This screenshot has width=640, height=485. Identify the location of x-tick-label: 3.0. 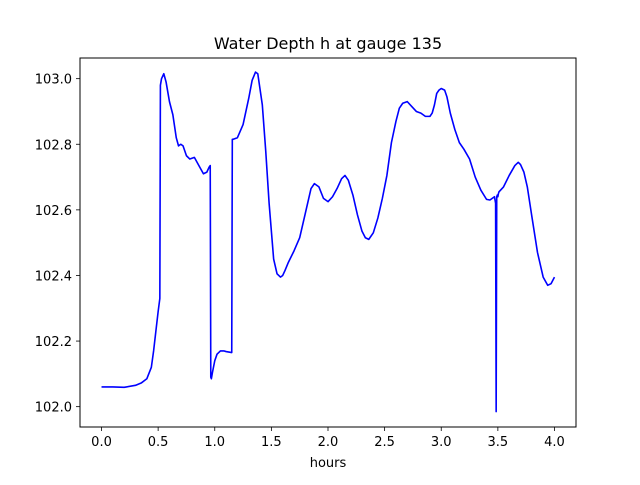
(441, 442).